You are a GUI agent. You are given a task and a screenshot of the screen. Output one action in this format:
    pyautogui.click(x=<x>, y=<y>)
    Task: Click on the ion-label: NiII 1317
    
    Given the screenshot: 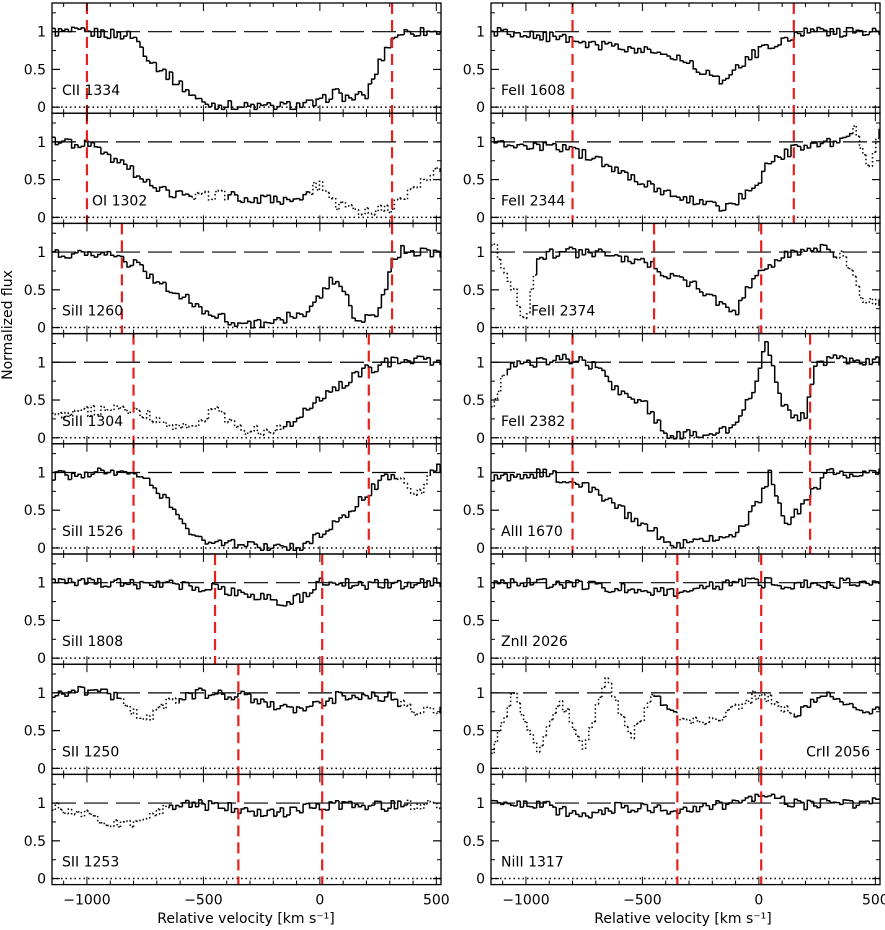 What is the action you would take?
    pyautogui.click(x=532, y=863)
    